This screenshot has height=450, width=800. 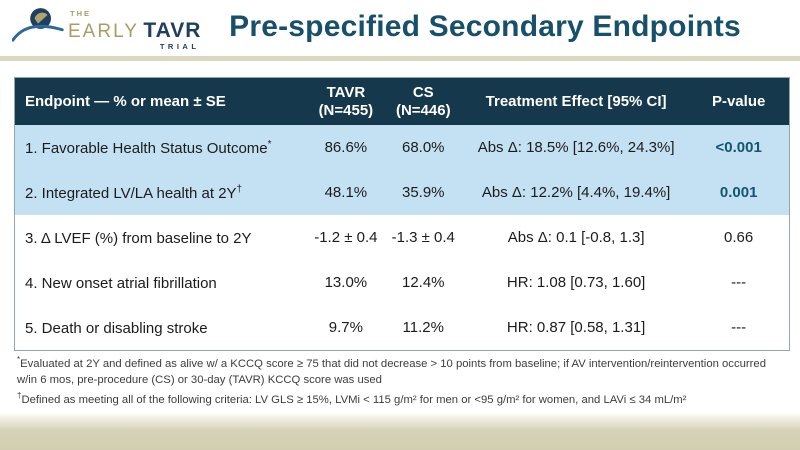 I want to click on endpoint-text: 1. Favorable Health Status Outcome, so click(x=146, y=148).